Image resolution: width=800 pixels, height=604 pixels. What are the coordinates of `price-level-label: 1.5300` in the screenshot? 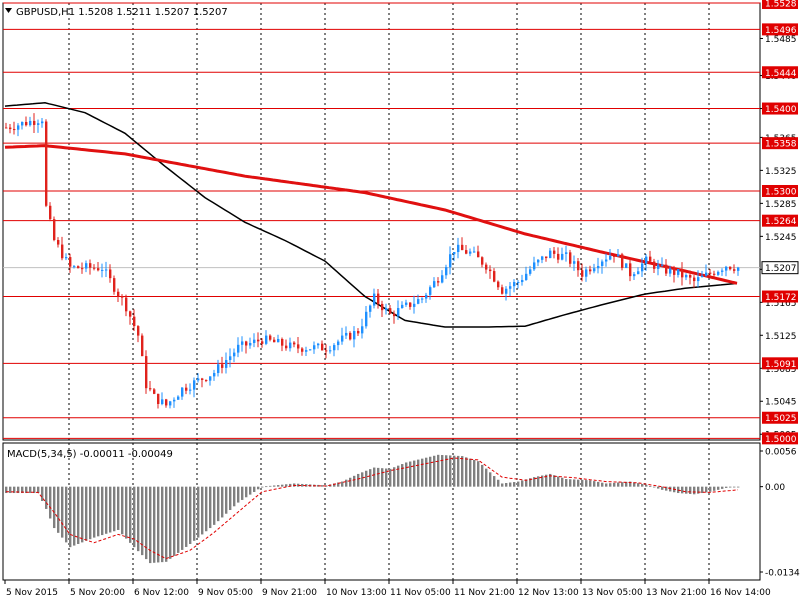 It's located at (780, 190).